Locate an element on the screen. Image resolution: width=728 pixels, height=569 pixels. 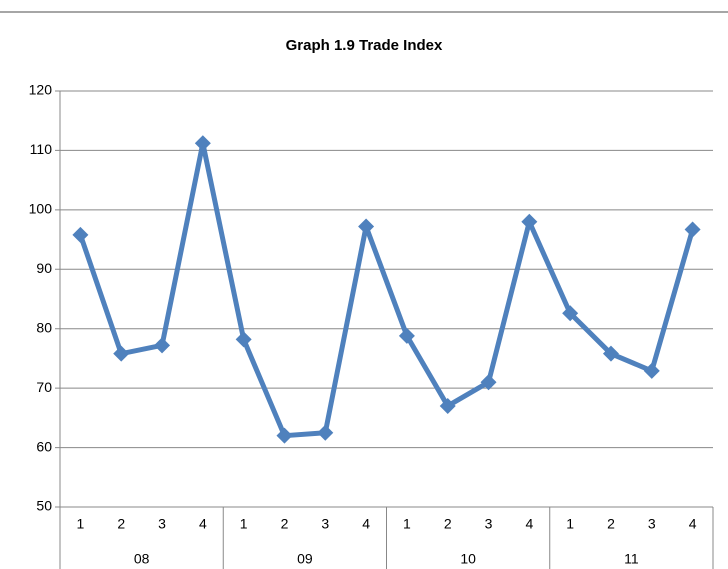
y-tick-label: 120 is located at coordinates (41, 90).